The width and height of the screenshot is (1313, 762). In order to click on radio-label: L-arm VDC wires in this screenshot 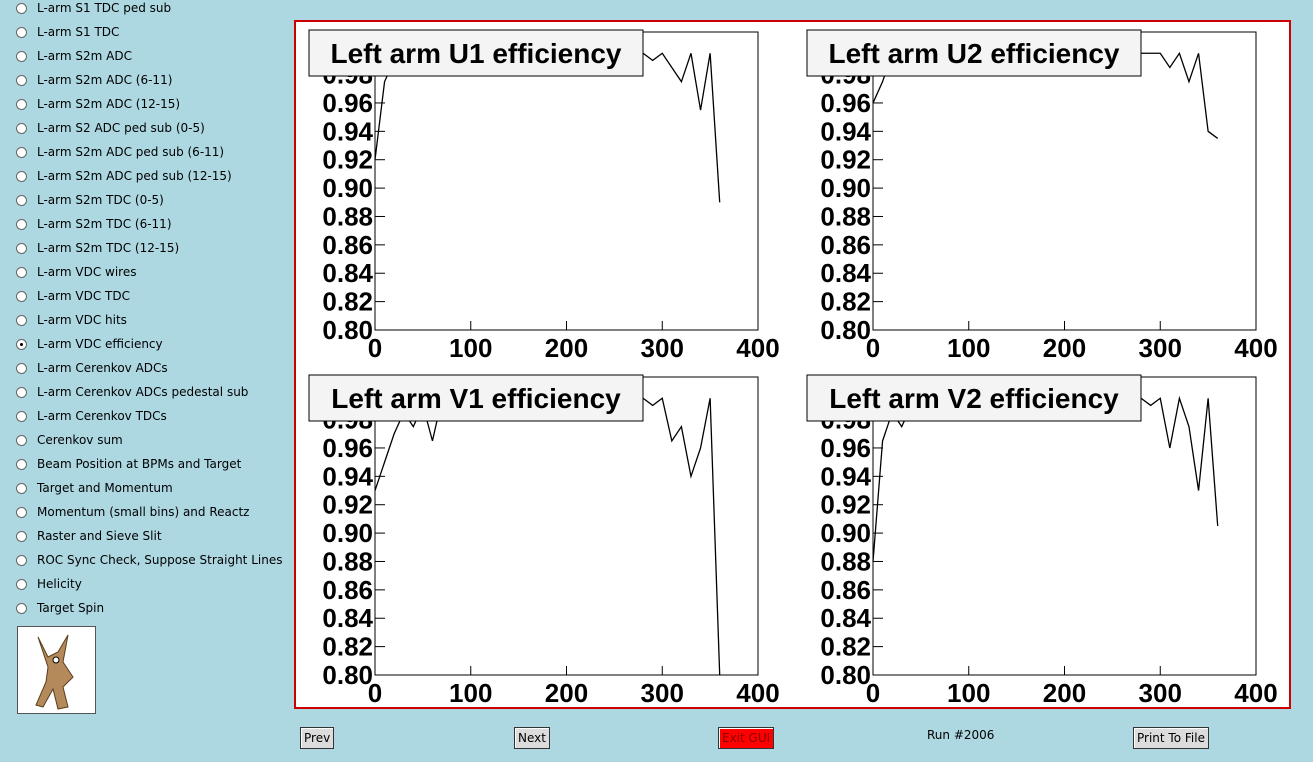, I will do `click(87, 272)`.